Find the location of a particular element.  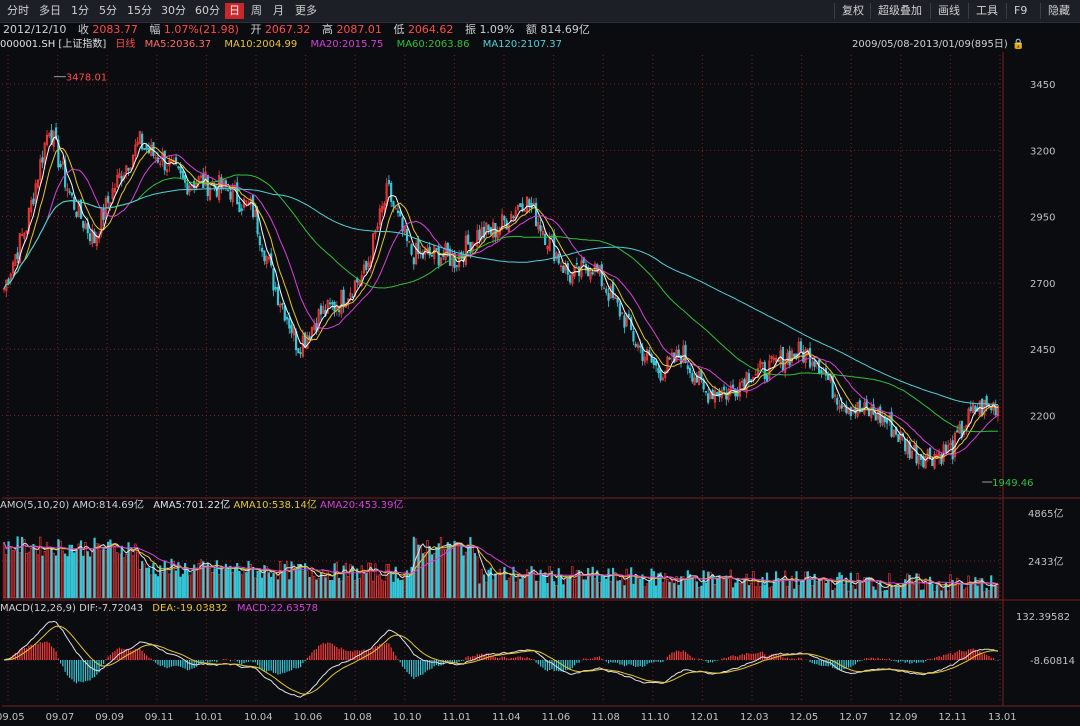

price-tick-label: 3200 is located at coordinates (1042, 151).